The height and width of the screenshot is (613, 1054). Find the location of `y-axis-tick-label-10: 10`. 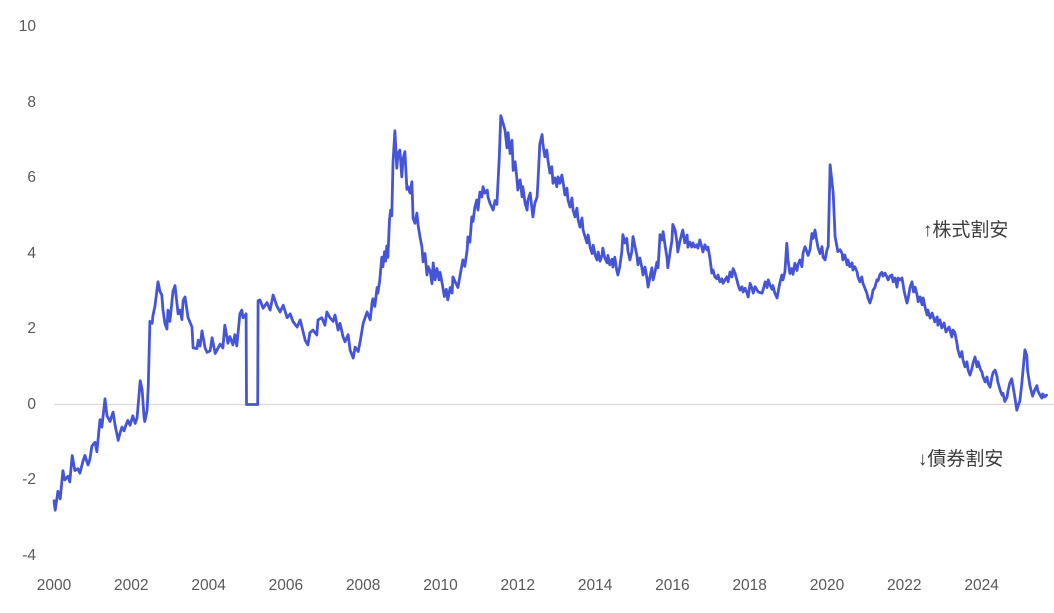

y-axis-tick-label-10: 10 is located at coordinates (27, 26).